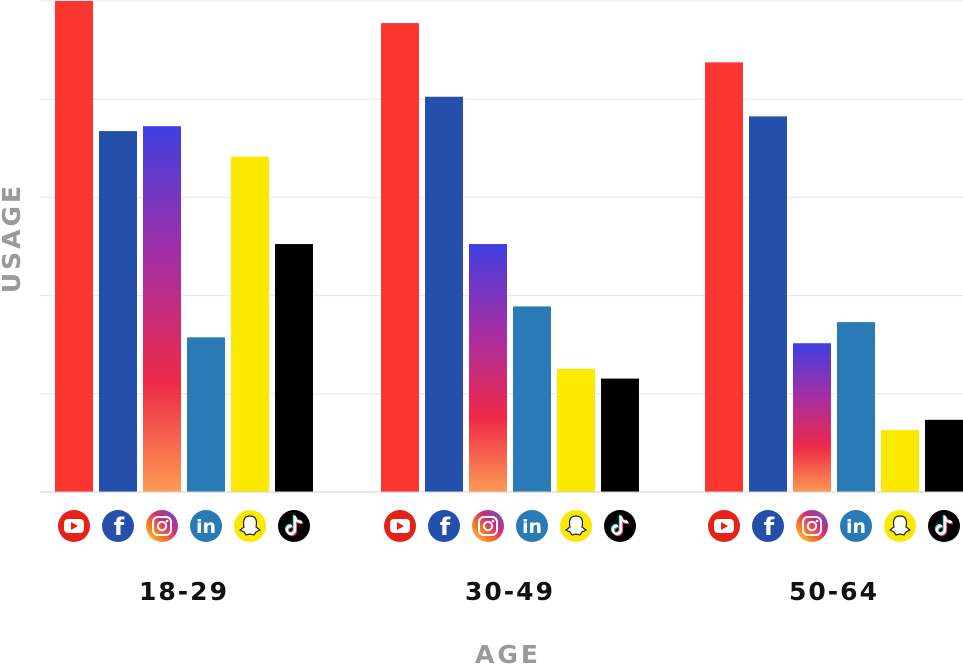 The height and width of the screenshot is (665, 963). I want to click on legend-icons: f in f in f in, so click(509, 526).